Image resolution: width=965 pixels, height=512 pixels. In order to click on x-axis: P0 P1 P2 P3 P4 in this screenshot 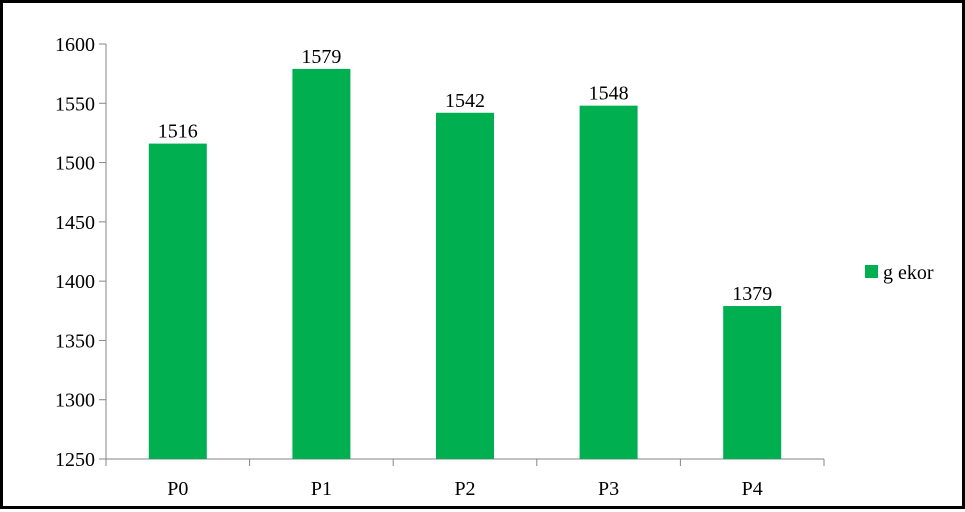, I will do `click(465, 479)`.